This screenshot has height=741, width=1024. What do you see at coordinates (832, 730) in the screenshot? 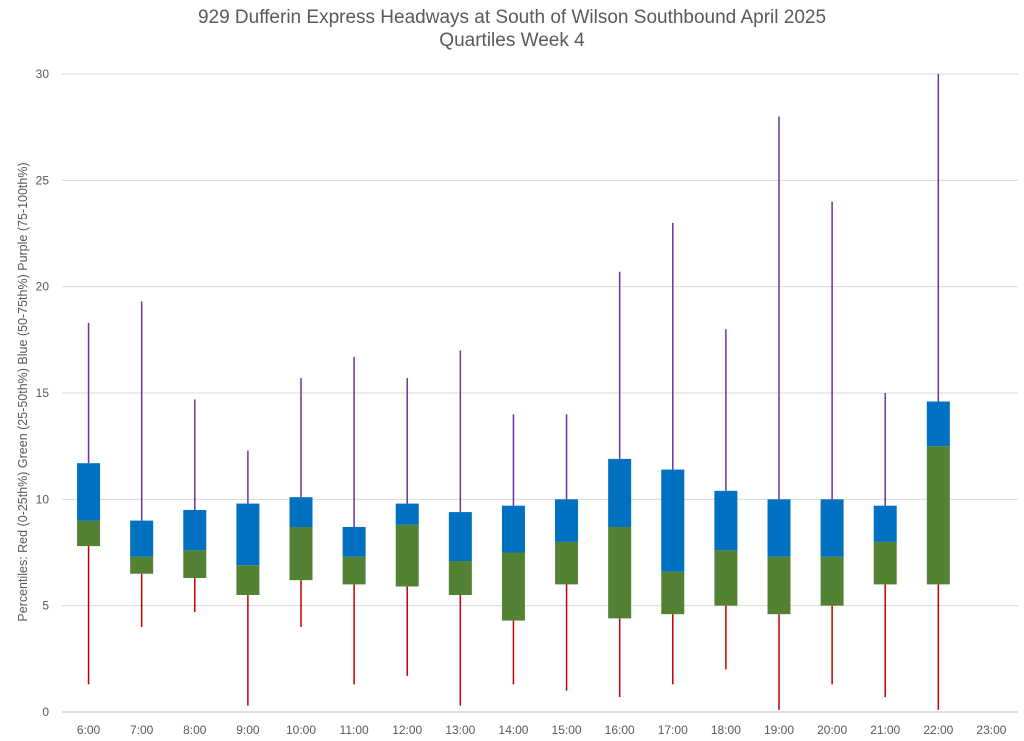
I see `x-tick-label: 20:00` at bounding box center [832, 730].